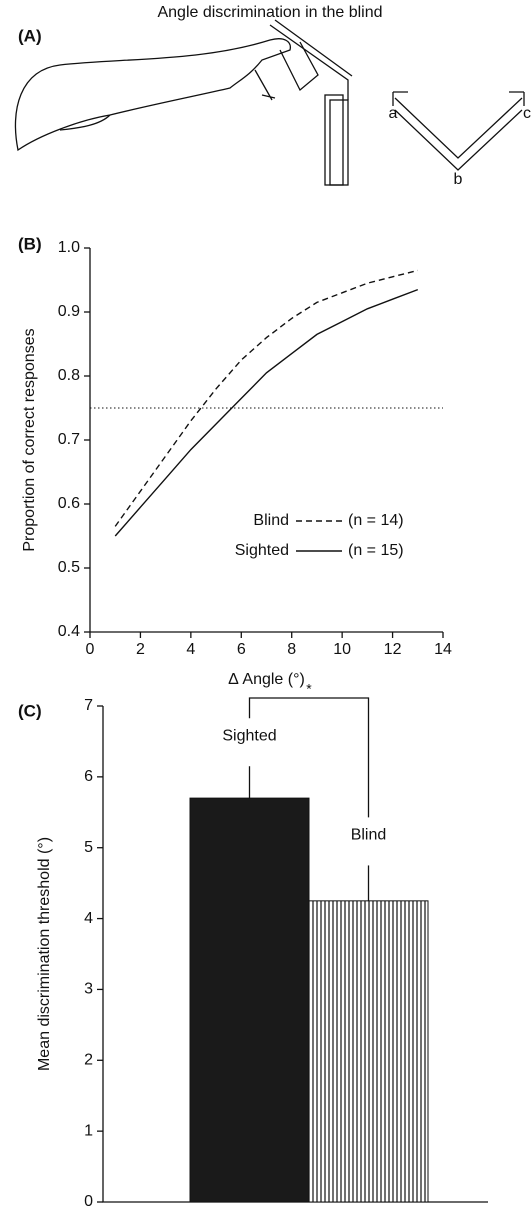 This screenshot has width=532, height=1219. What do you see at coordinates (44, 954) in the screenshot?
I see `y-axis-label: Mean discrimination threshold (°)` at bounding box center [44, 954].